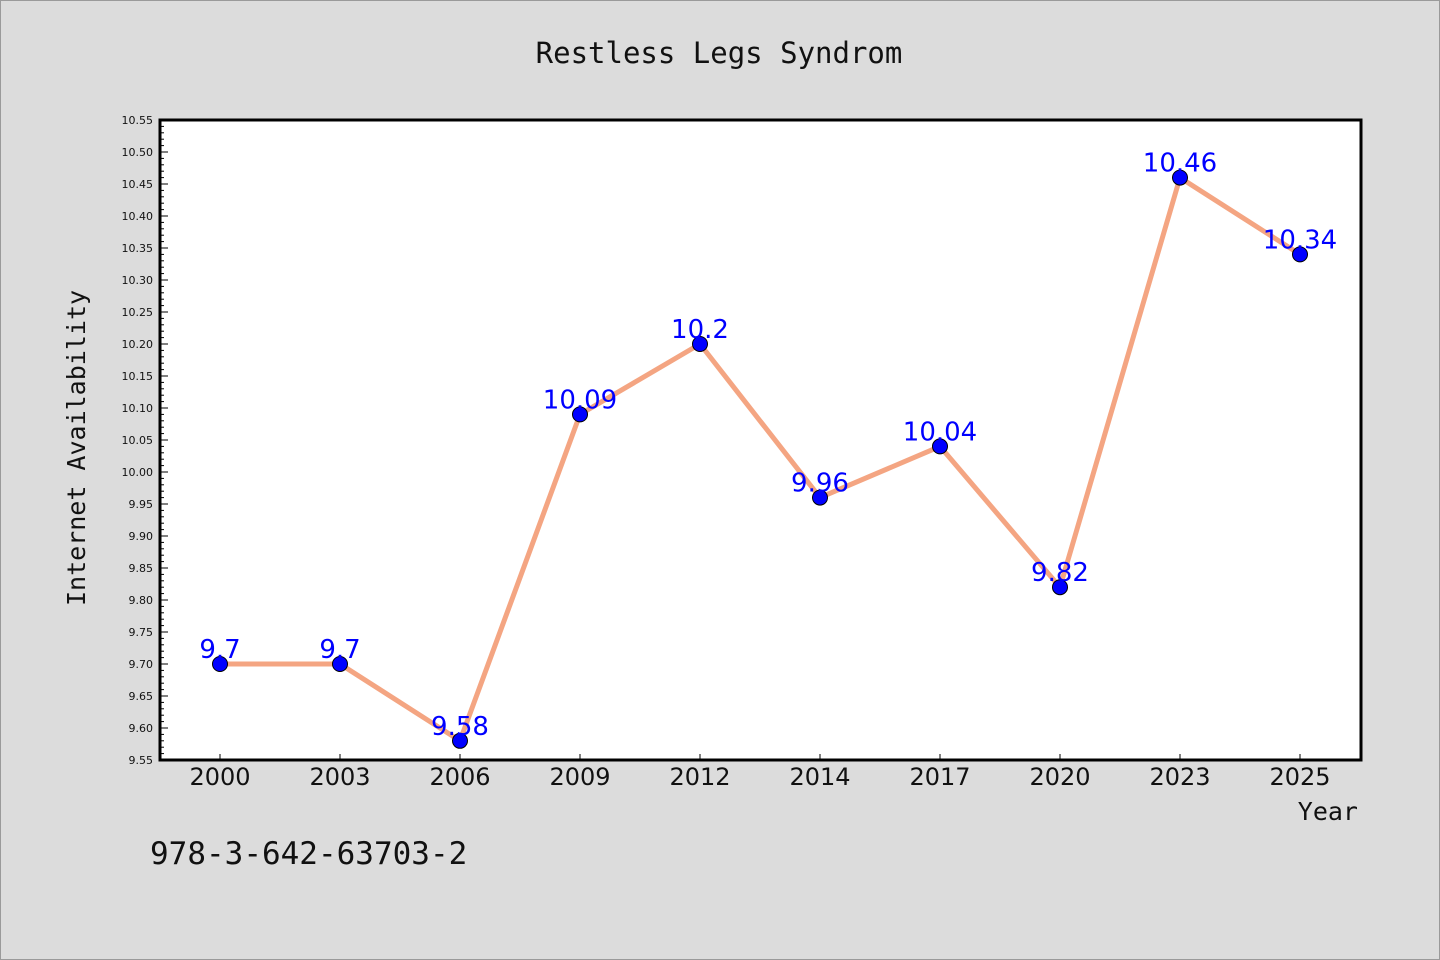 This screenshot has width=1440, height=960. Describe the element at coordinates (141, 728) in the screenshot. I see `y-tick-label: 9.60` at that location.